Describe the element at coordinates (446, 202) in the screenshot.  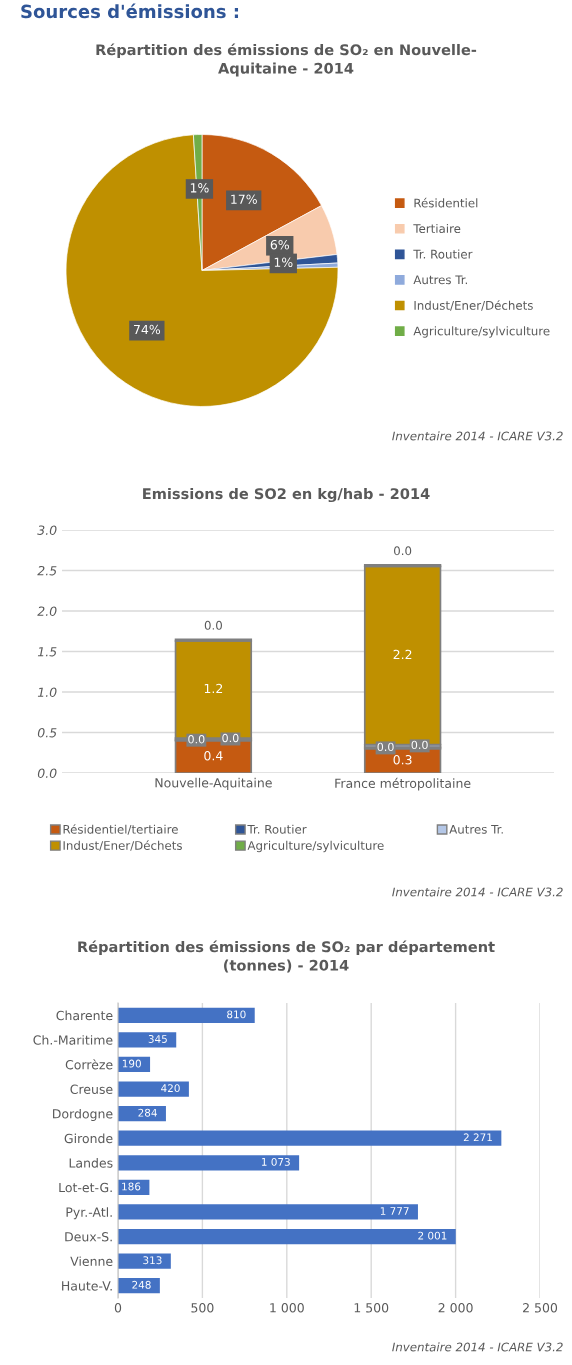
I see `legend-label: Résidentiel` at that location.